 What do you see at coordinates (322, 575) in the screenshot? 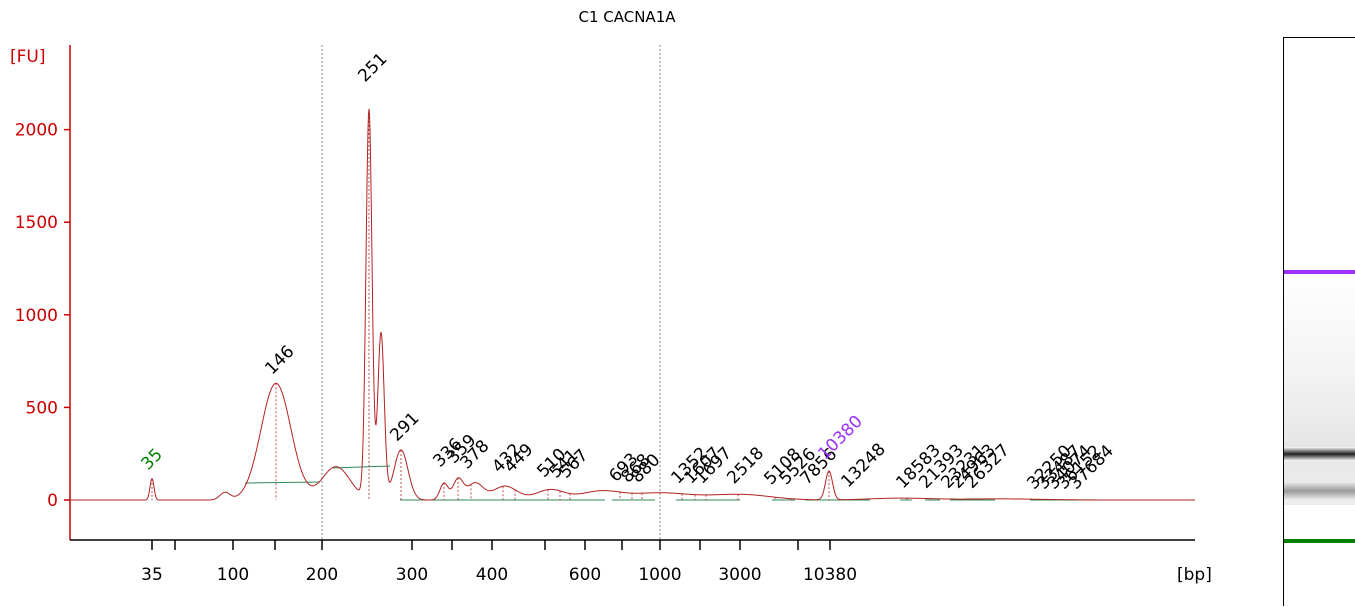
I see `x-tick-label: 200` at bounding box center [322, 575].